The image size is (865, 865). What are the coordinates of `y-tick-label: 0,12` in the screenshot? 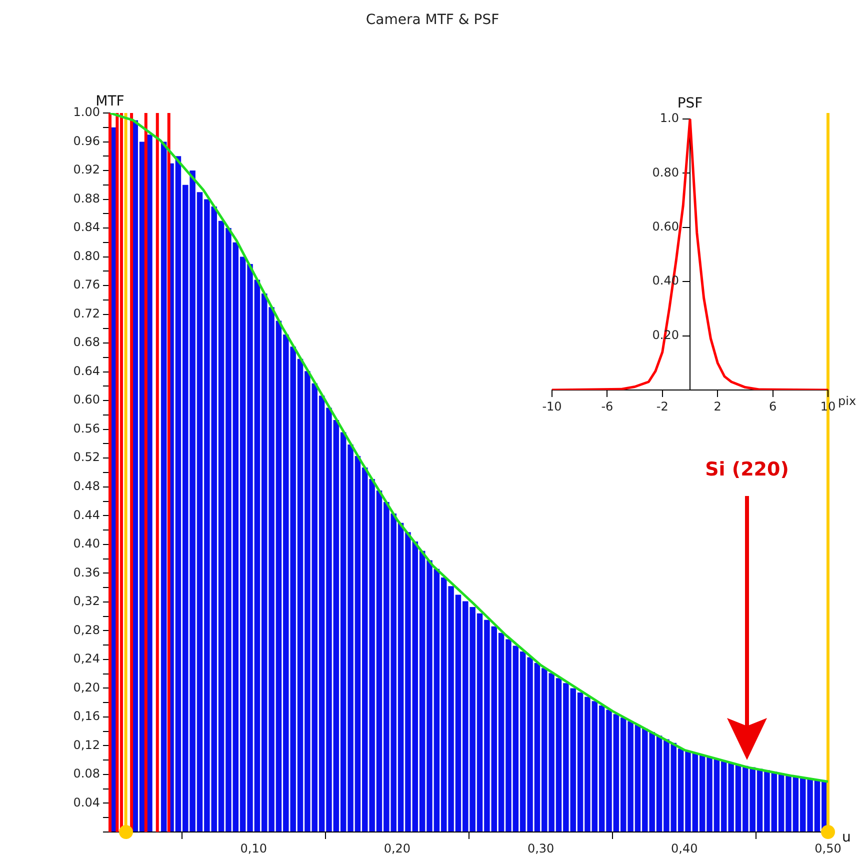 It's located at (86, 745).